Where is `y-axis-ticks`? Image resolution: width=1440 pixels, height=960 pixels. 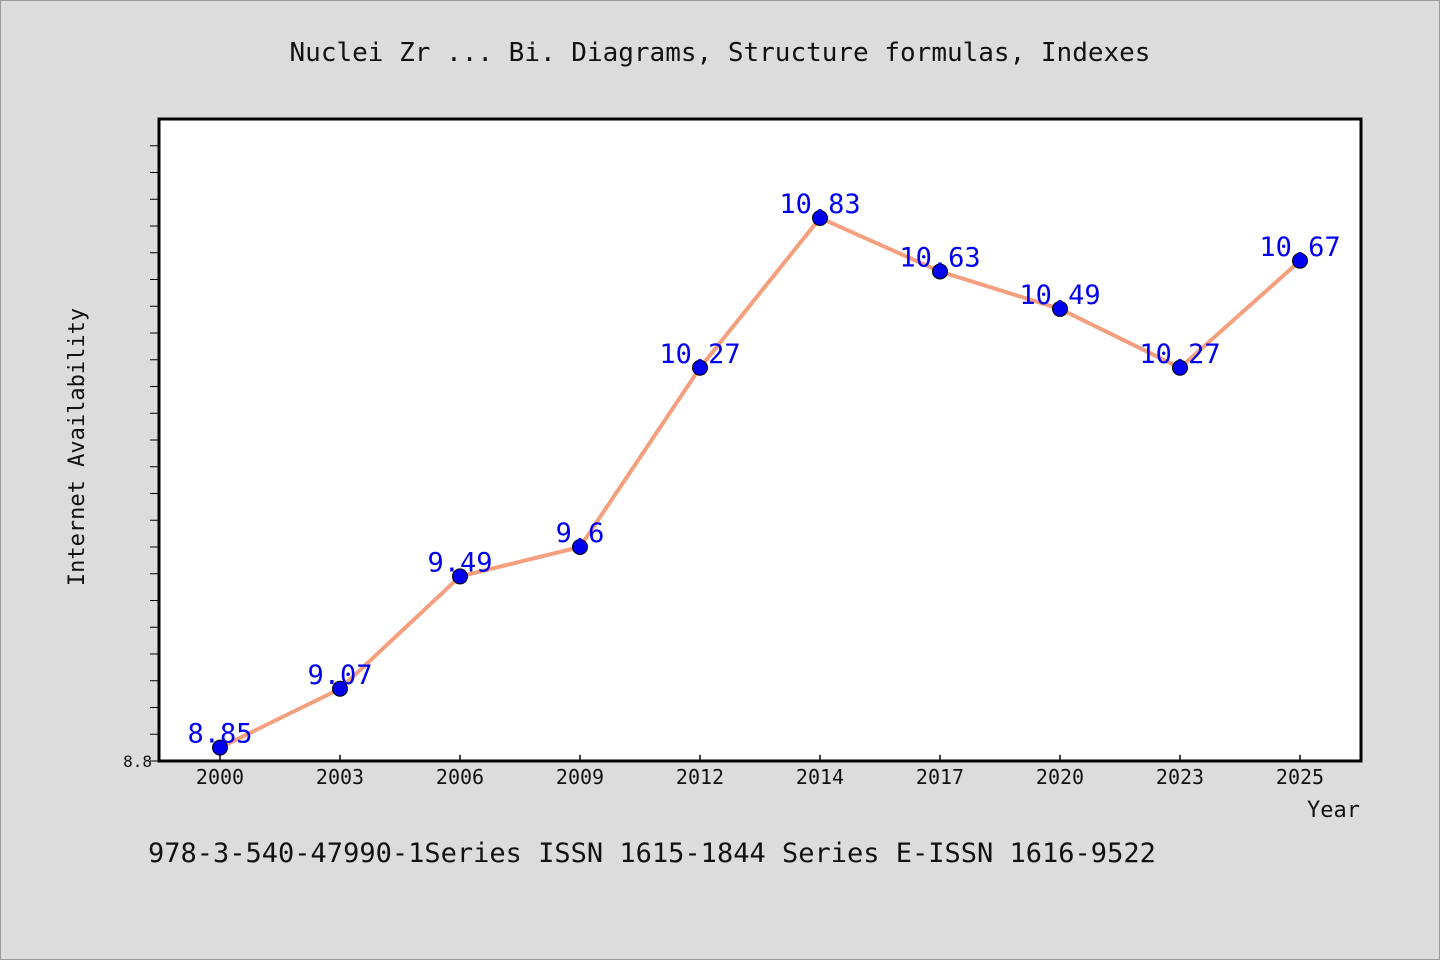 y-axis-ticks is located at coordinates (154, 453).